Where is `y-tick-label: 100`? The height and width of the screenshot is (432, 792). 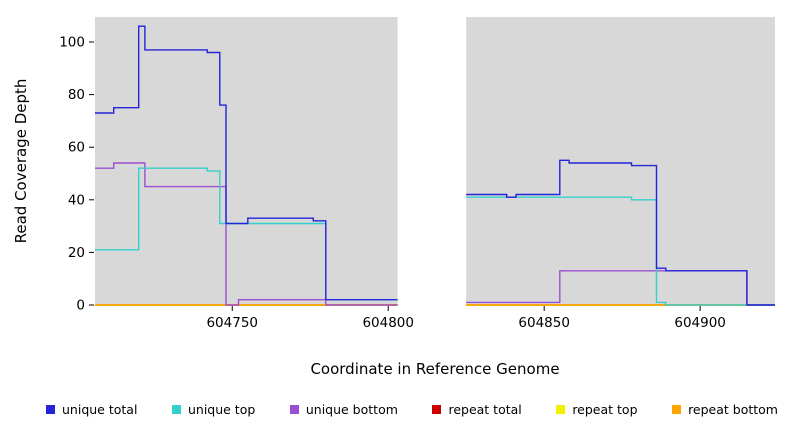
y-tick-label: 100 is located at coordinates (72, 42).